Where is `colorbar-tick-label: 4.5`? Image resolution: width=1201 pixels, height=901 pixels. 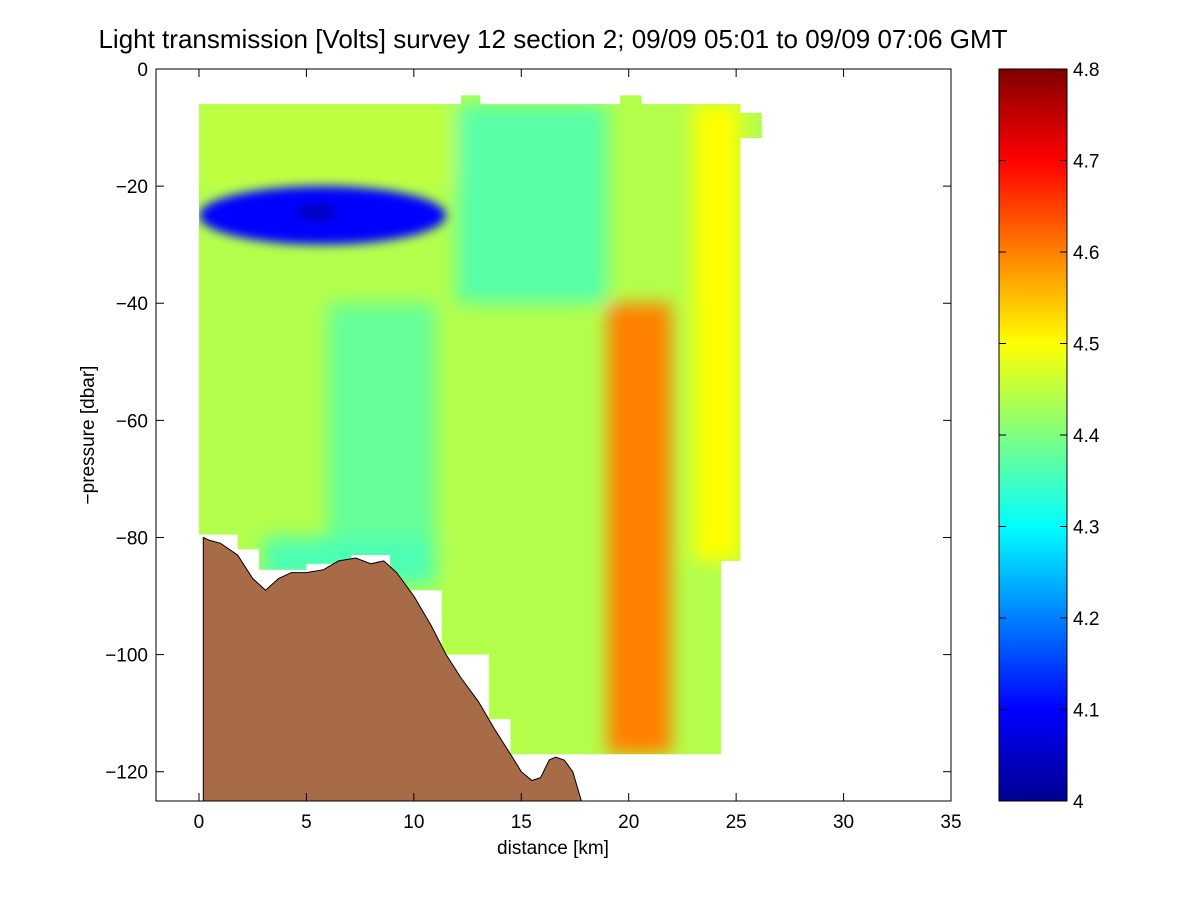 colorbar-tick-label: 4.5 is located at coordinates (1086, 345).